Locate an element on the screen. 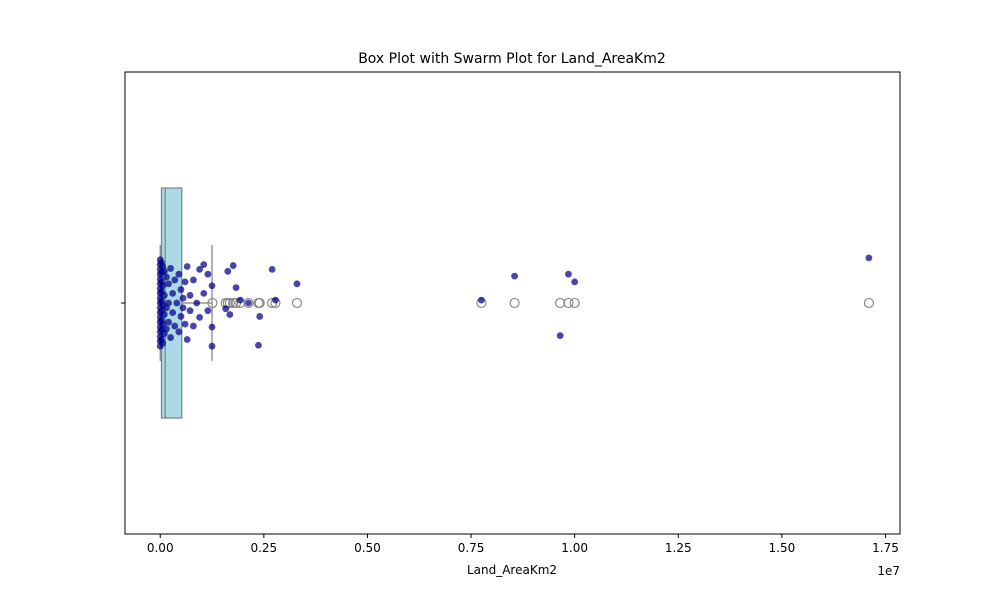 This screenshot has height=600, width=1000. x-tick-label: 0.75 is located at coordinates (471, 548).